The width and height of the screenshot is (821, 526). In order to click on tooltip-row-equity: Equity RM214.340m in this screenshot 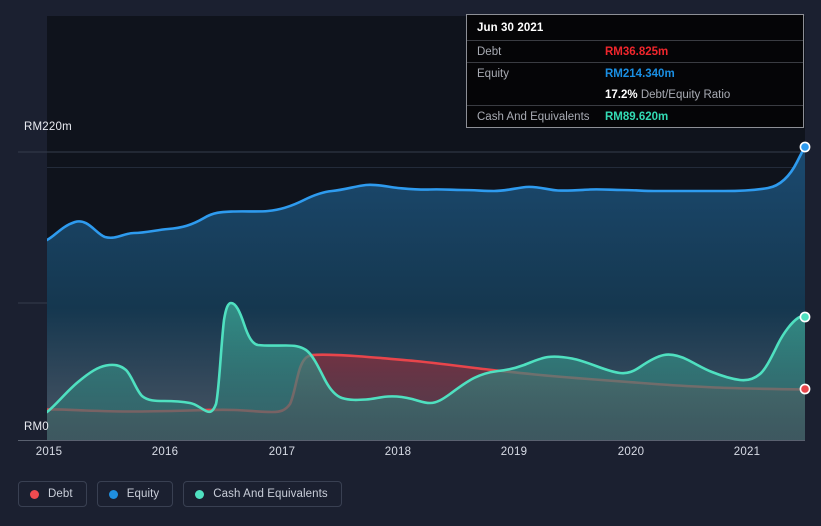, I will do `click(635, 73)`.